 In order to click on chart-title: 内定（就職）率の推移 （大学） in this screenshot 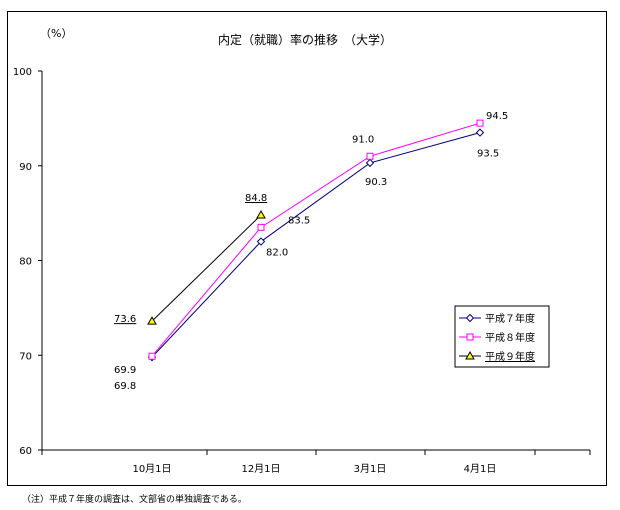, I will do `click(305, 39)`.